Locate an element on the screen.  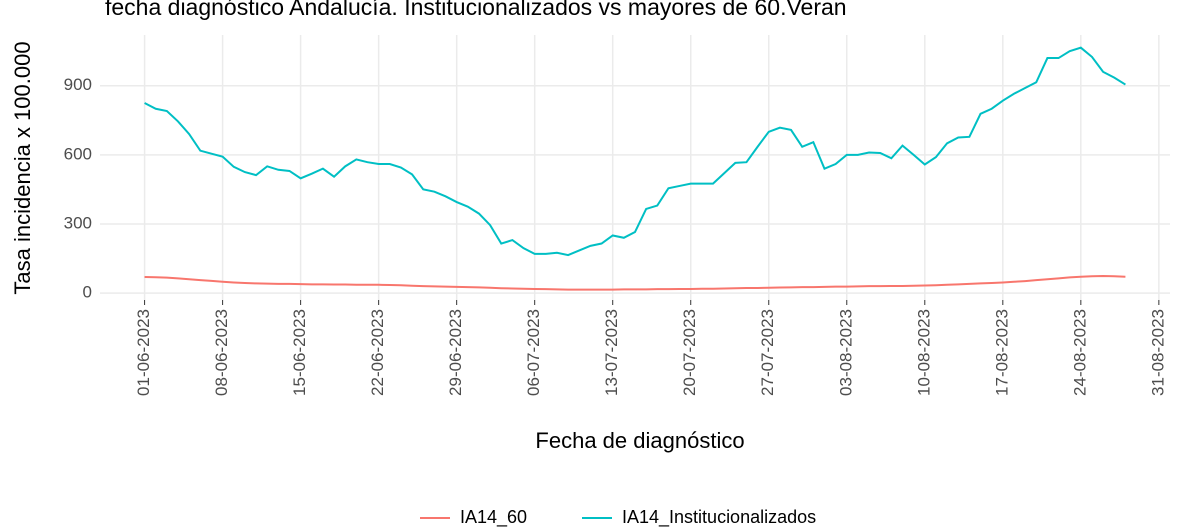
x-tick-label: 03-08-2023 is located at coordinates (845, 352).